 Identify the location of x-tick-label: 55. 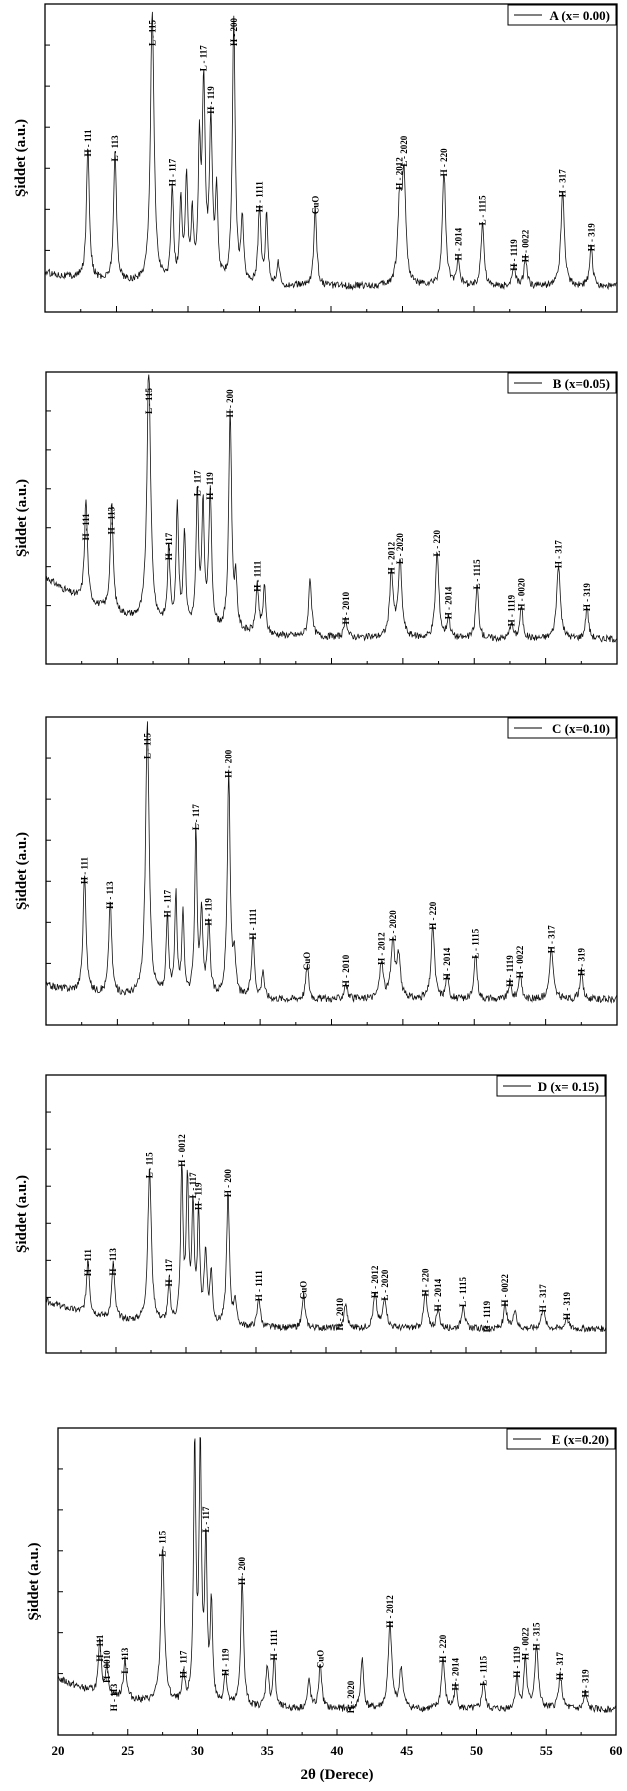
(547, 1750).